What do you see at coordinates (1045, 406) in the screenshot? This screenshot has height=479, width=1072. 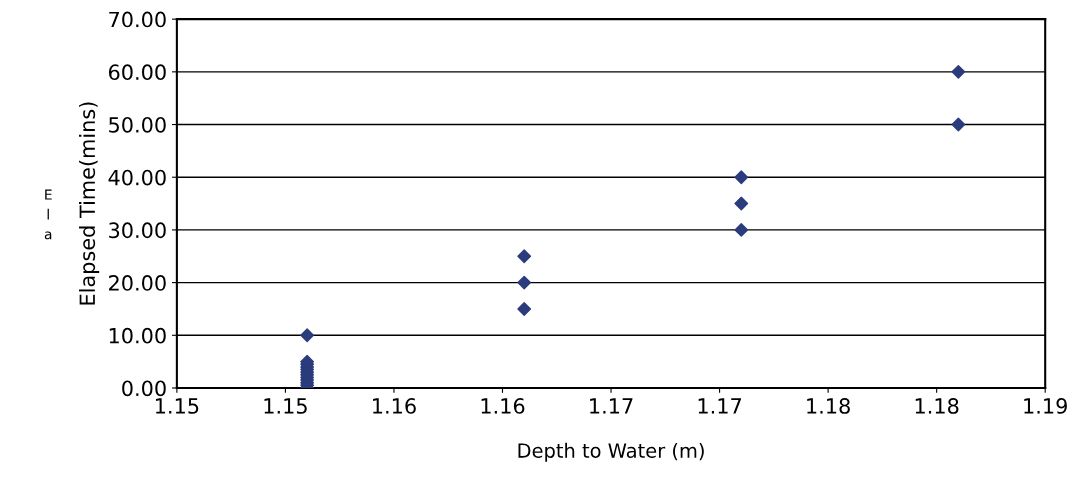 I see `x-tick-label: 1.19` at bounding box center [1045, 406].